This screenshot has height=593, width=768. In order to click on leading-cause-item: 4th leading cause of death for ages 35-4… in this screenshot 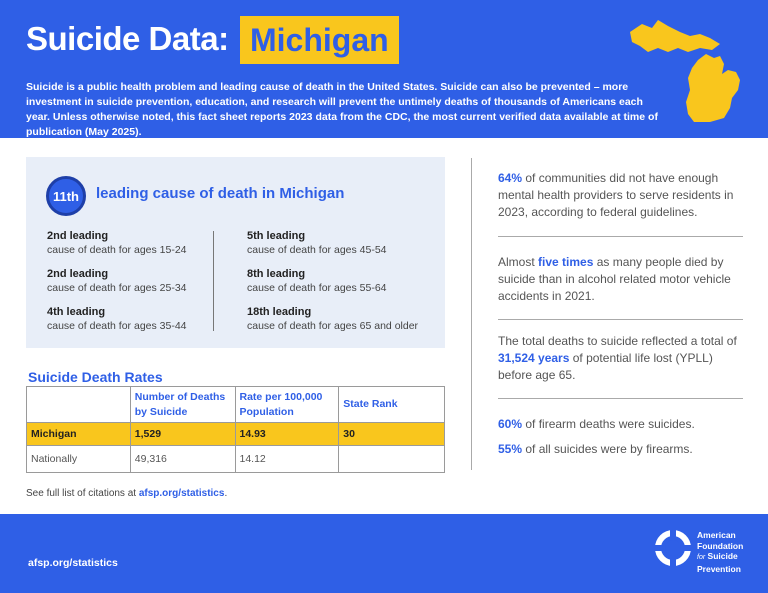, I will do `click(117, 324)`.